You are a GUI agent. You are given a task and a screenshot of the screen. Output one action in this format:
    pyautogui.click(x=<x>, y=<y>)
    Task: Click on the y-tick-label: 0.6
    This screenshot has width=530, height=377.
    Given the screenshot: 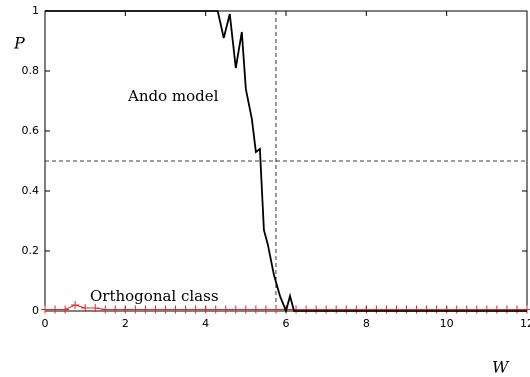 What is the action you would take?
    pyautogui.click(x=31, y=130)
    